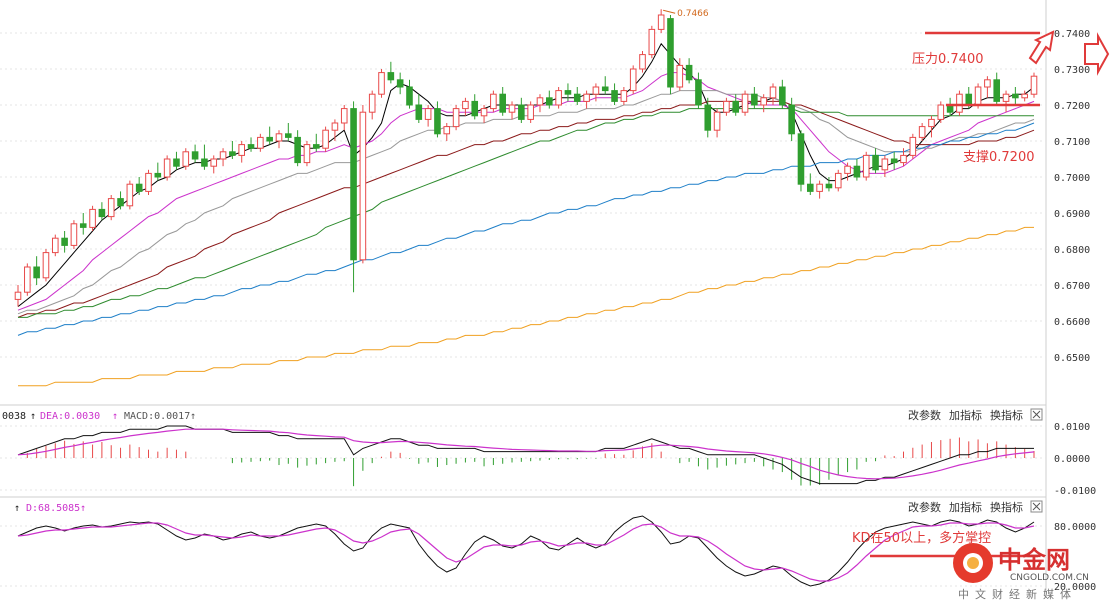 Image resolution: width=1110 pixels, height=609 pixels. Describe the element at coordinates (1036, 414) in the screenshot. I see `macd-close-icon` at that location.